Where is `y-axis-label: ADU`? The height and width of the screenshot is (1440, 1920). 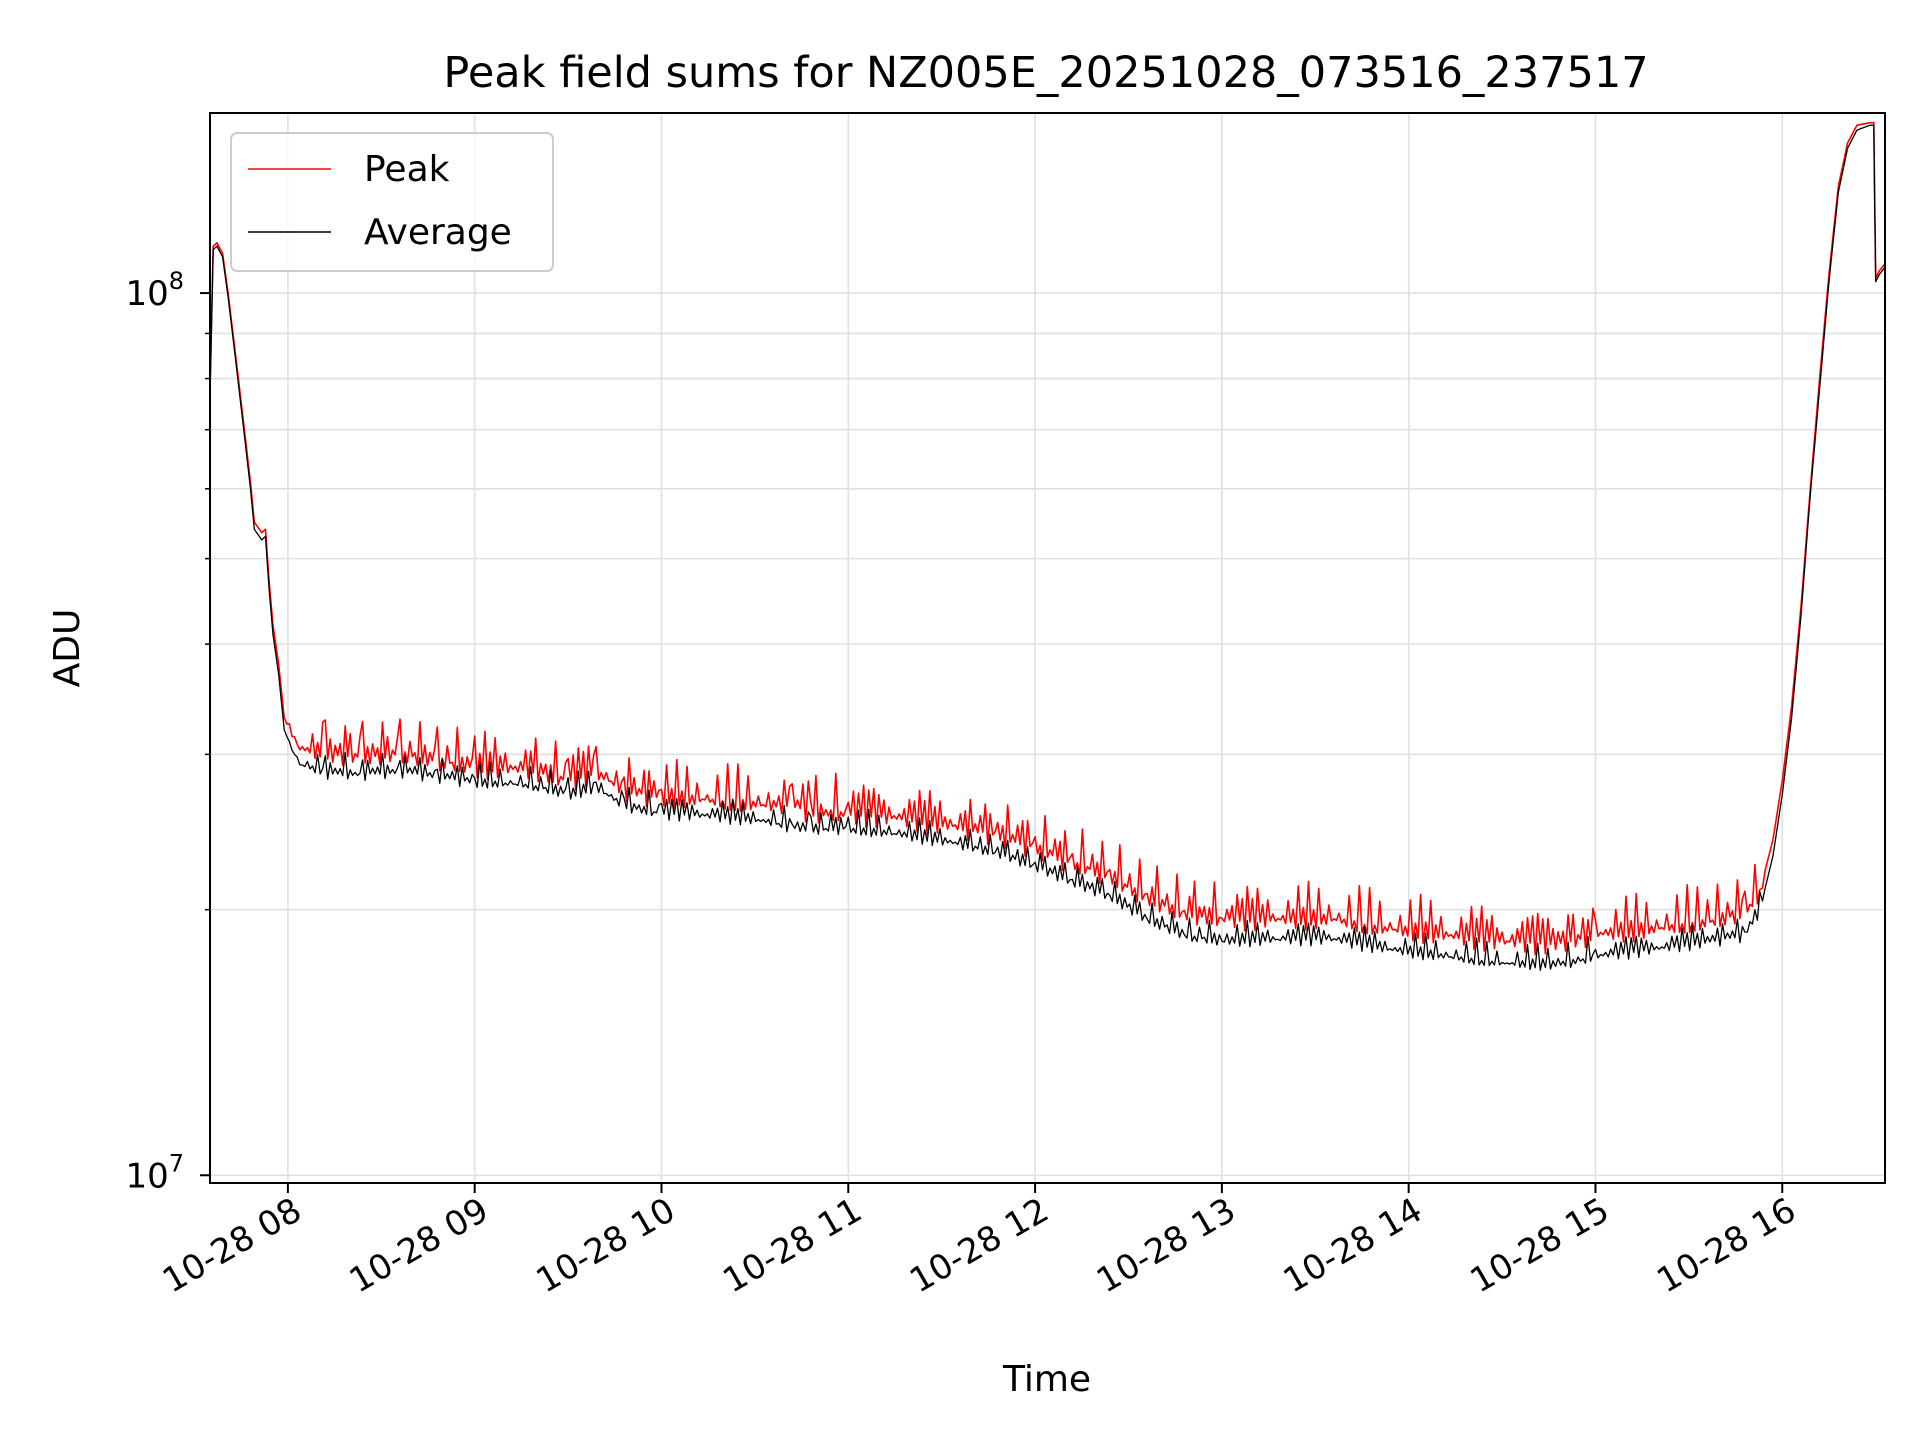 y-axis-label: ADU is located at coordinates (67, 648).